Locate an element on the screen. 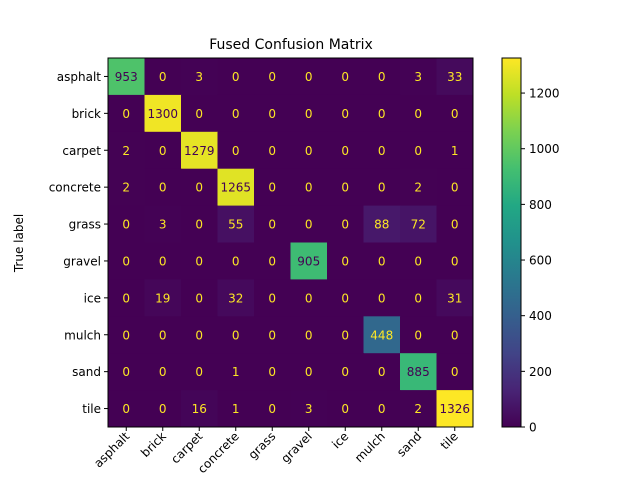  y-tick-label: concrete is located at coordinates (75, 188).